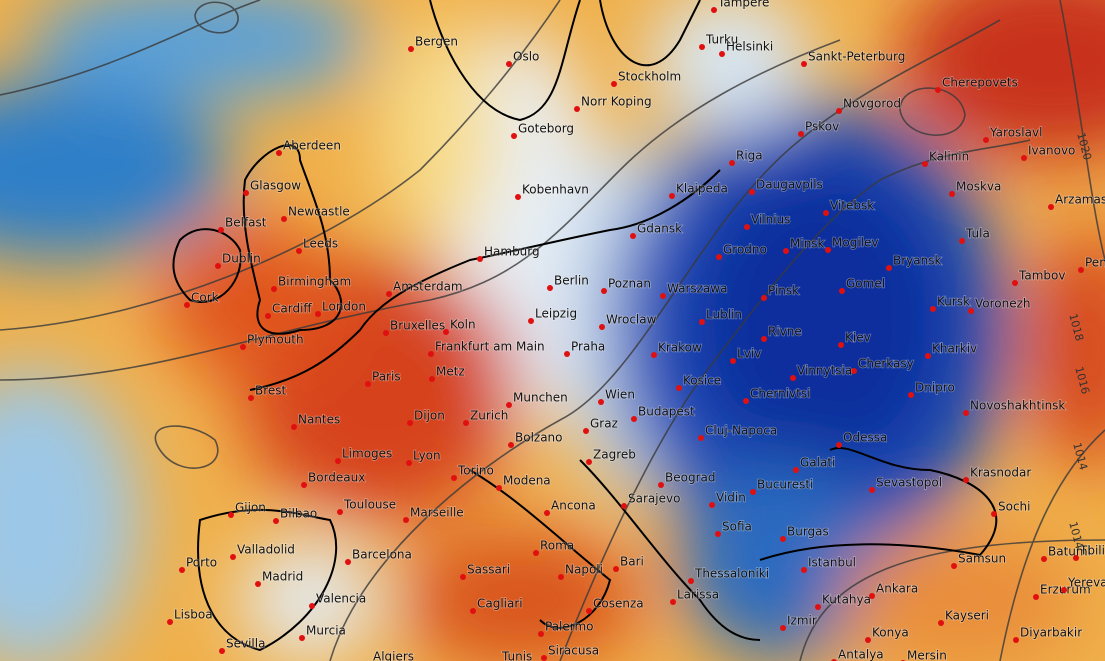 The width and height of the screenshot is (1105, 661). I want to click on city-label: Belfast, so click(246, 223).